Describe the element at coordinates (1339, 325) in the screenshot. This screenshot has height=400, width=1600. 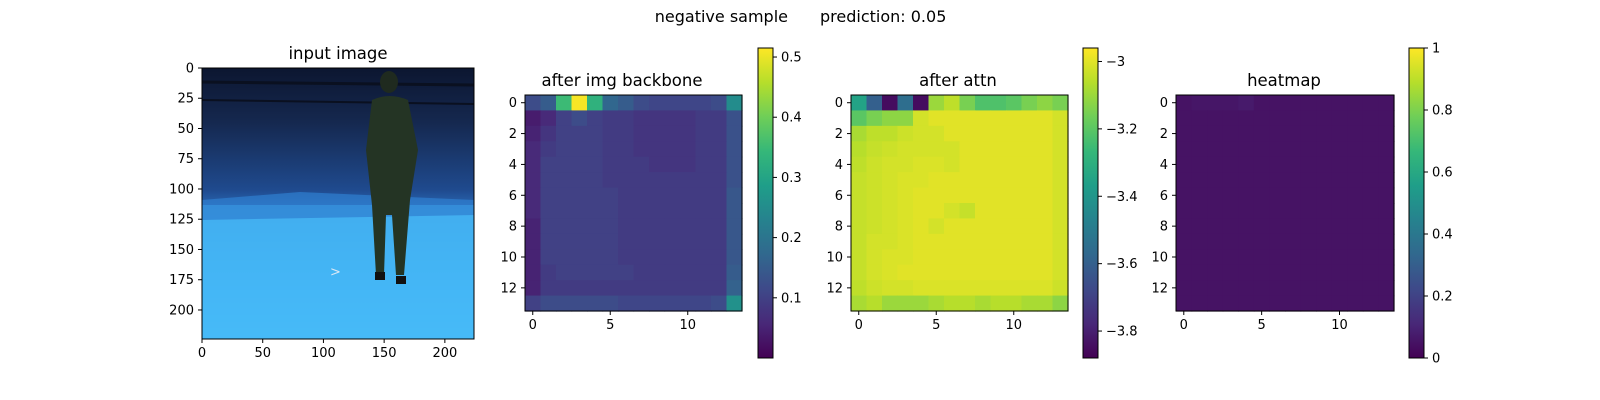
I see `x-tick-label: 10` at that location.